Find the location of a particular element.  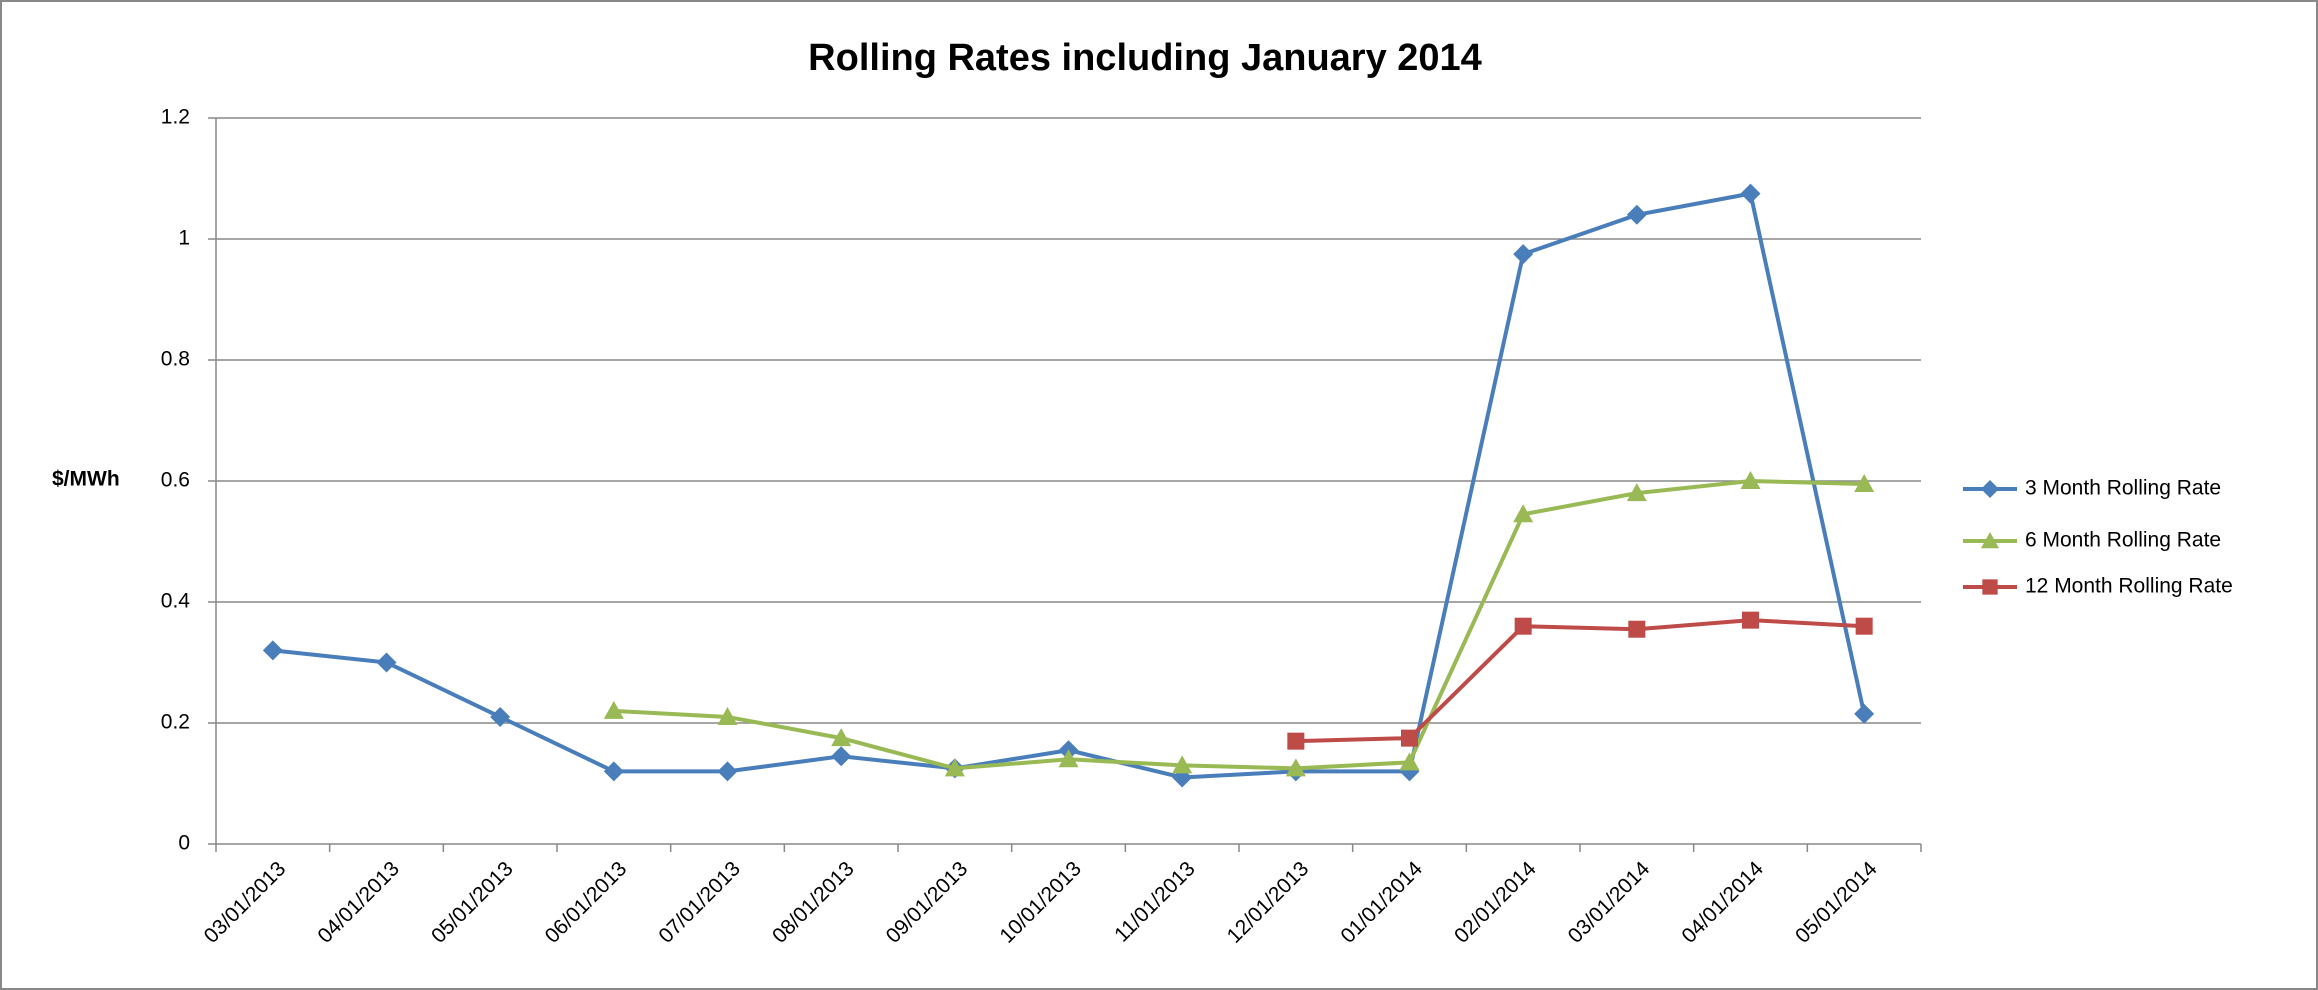

legend-label: 12 Month Rolling Rate is located at coordinates (2129, 586).